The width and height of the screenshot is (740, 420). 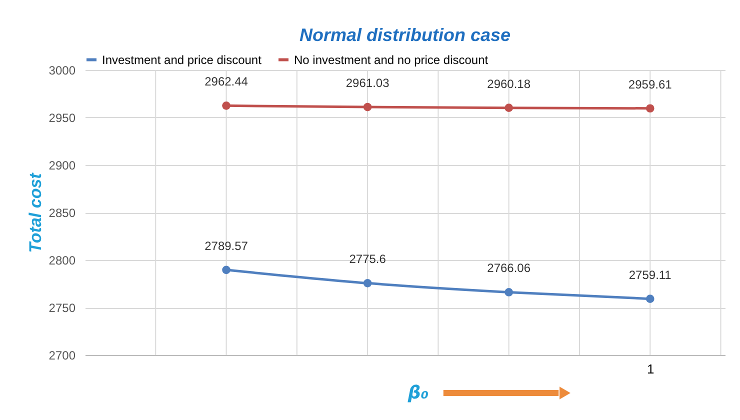 I want to click on data-label: 2962.44, so click(x=226, y=81).